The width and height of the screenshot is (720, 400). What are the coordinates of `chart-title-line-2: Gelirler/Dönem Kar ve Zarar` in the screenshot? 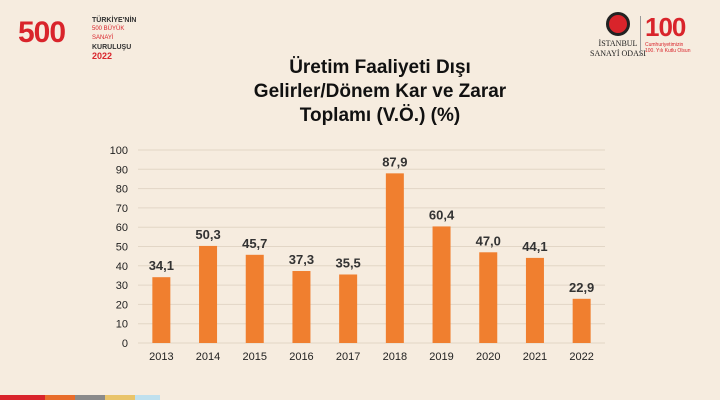 It's located at (380, 91).